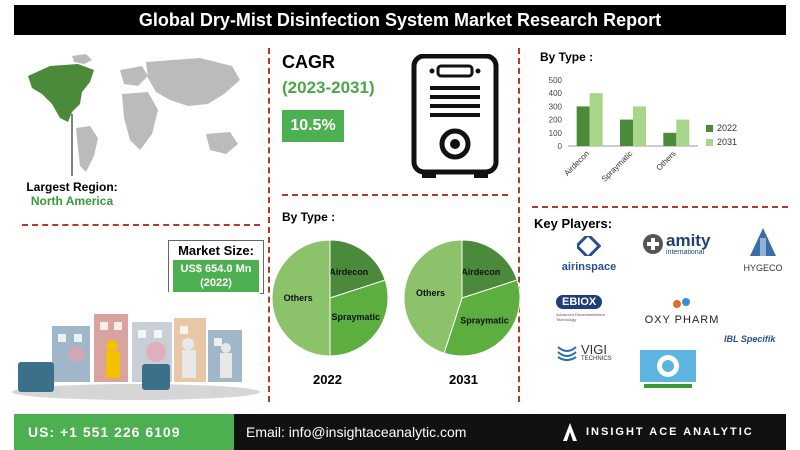  I want to click on by-type-label-pies: By Type :, so click(309, 217).